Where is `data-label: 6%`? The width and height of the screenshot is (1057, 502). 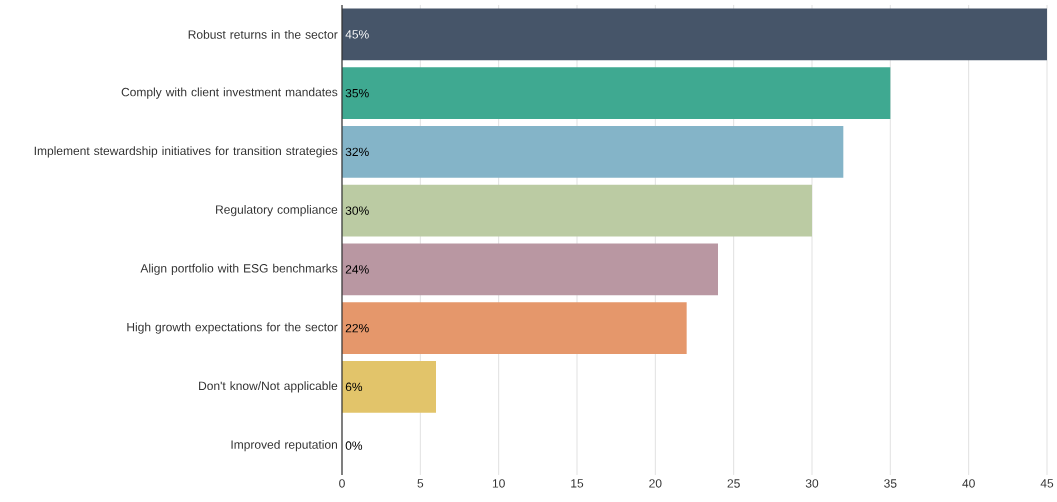
data-label: 6% is located at coordinates (354, 387).